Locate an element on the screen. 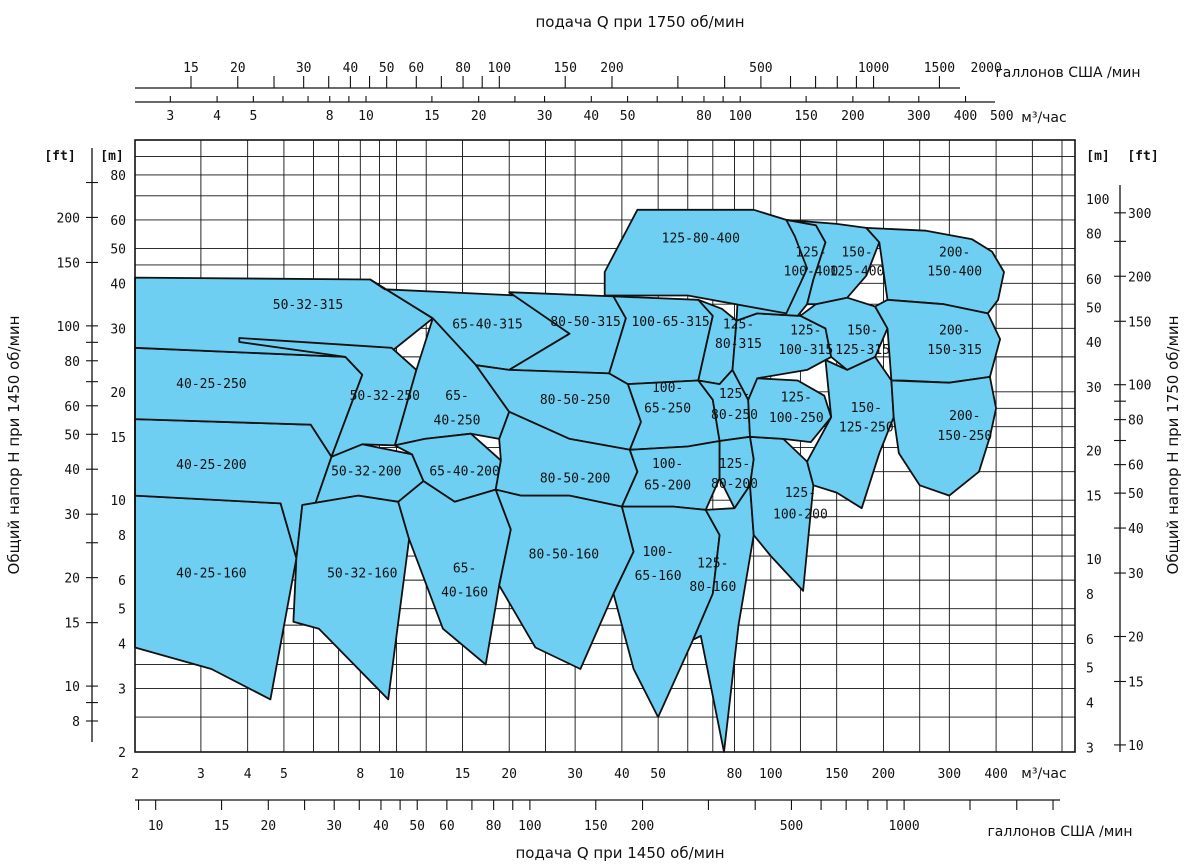 This screenshot has width=1189, height=864. top-m3h-tick-label: 30 is located at coordinates (545, 116).